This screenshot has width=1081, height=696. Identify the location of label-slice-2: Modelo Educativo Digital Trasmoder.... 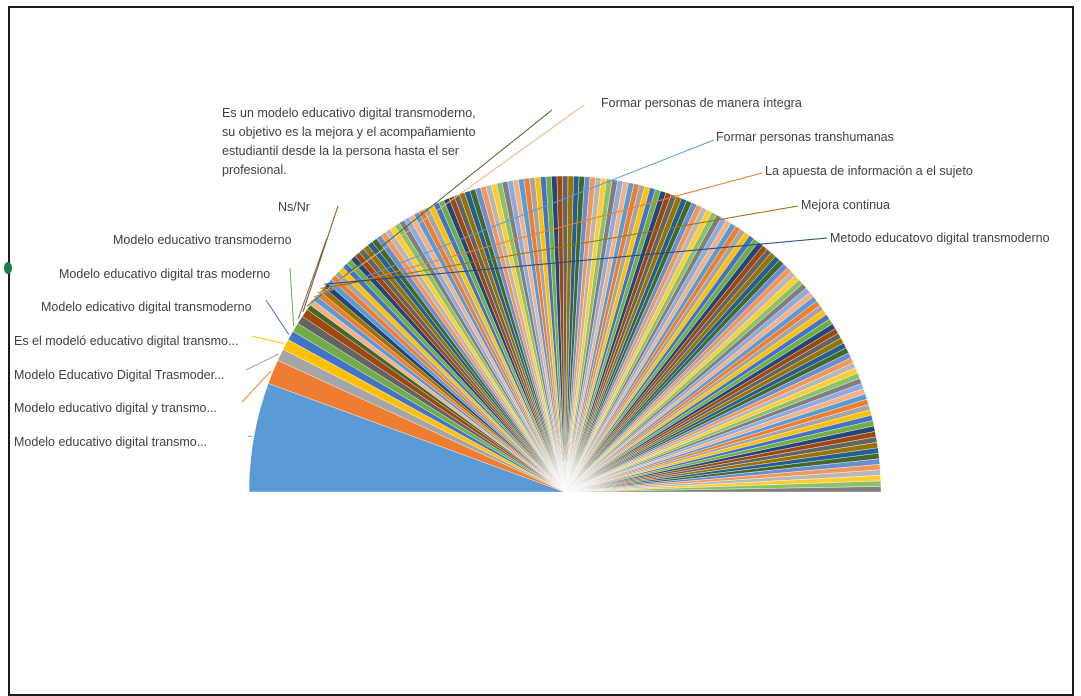
(119, 375).